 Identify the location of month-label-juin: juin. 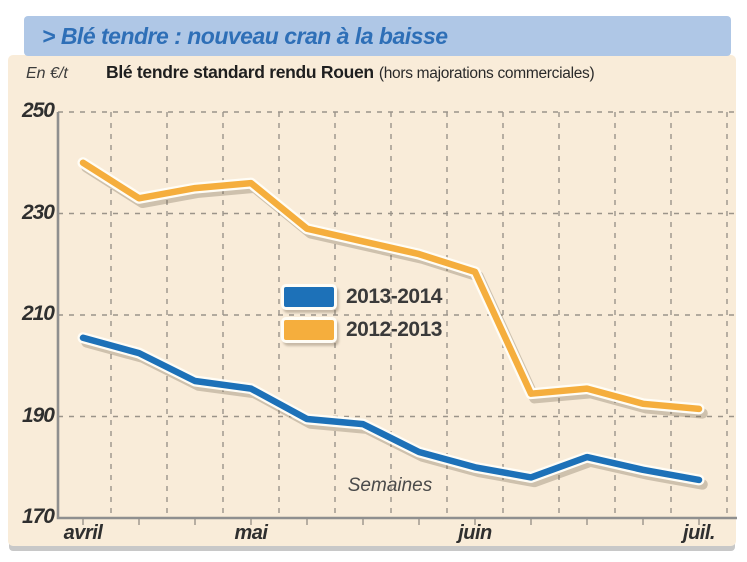
(475, 533).